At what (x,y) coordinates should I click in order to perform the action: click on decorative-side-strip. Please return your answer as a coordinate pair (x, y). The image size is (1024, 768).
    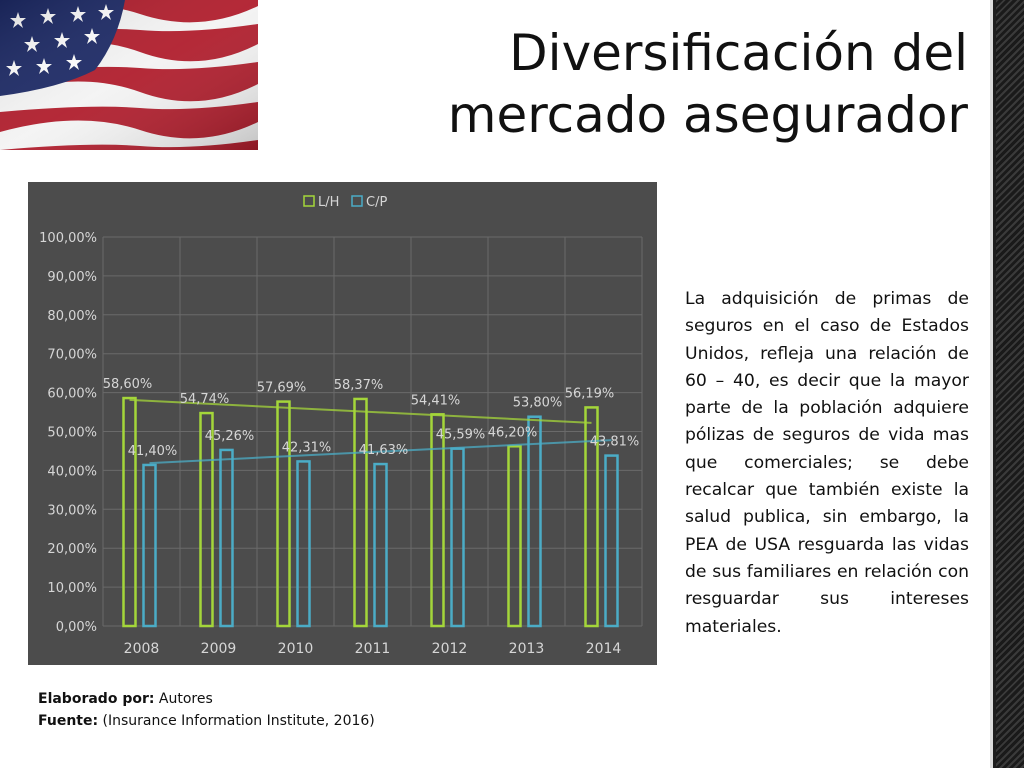
    Looking at the image, I should click on (1007, 384).